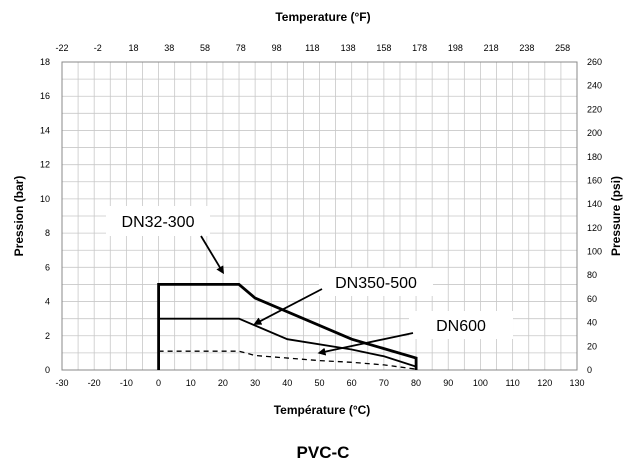  Describe the element at coordinates (589, 370) in the screenshot. I see `y2-tick-label: 0` at that location.